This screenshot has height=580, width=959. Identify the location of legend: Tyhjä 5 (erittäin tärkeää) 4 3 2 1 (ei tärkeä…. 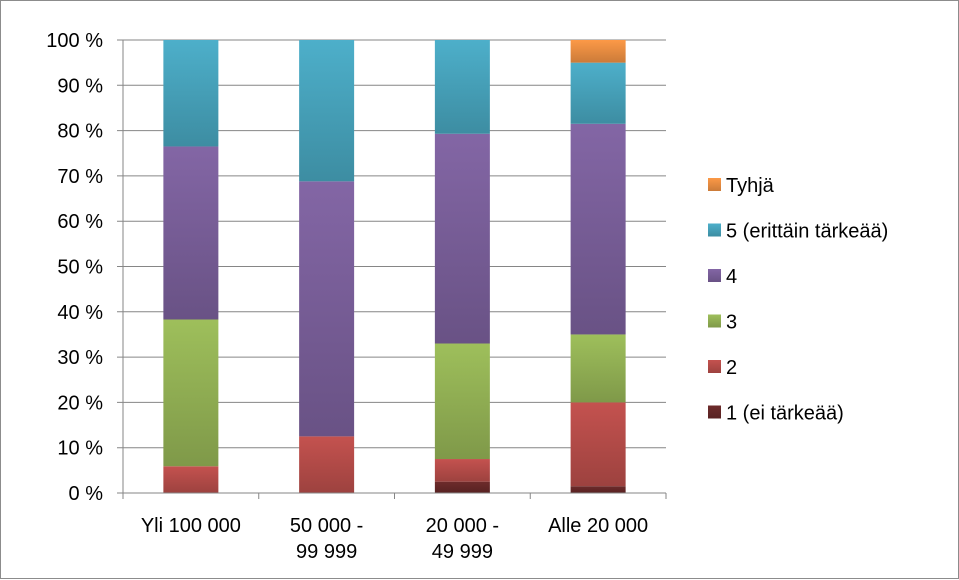
(798, 300).